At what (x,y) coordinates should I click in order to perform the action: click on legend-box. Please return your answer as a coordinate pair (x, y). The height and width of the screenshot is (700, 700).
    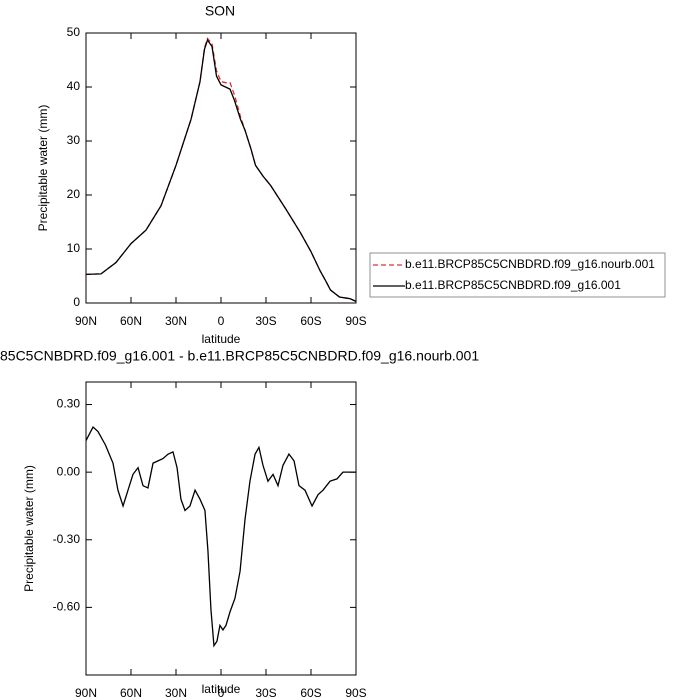
    Looking at the image, I should click on (517, 275).